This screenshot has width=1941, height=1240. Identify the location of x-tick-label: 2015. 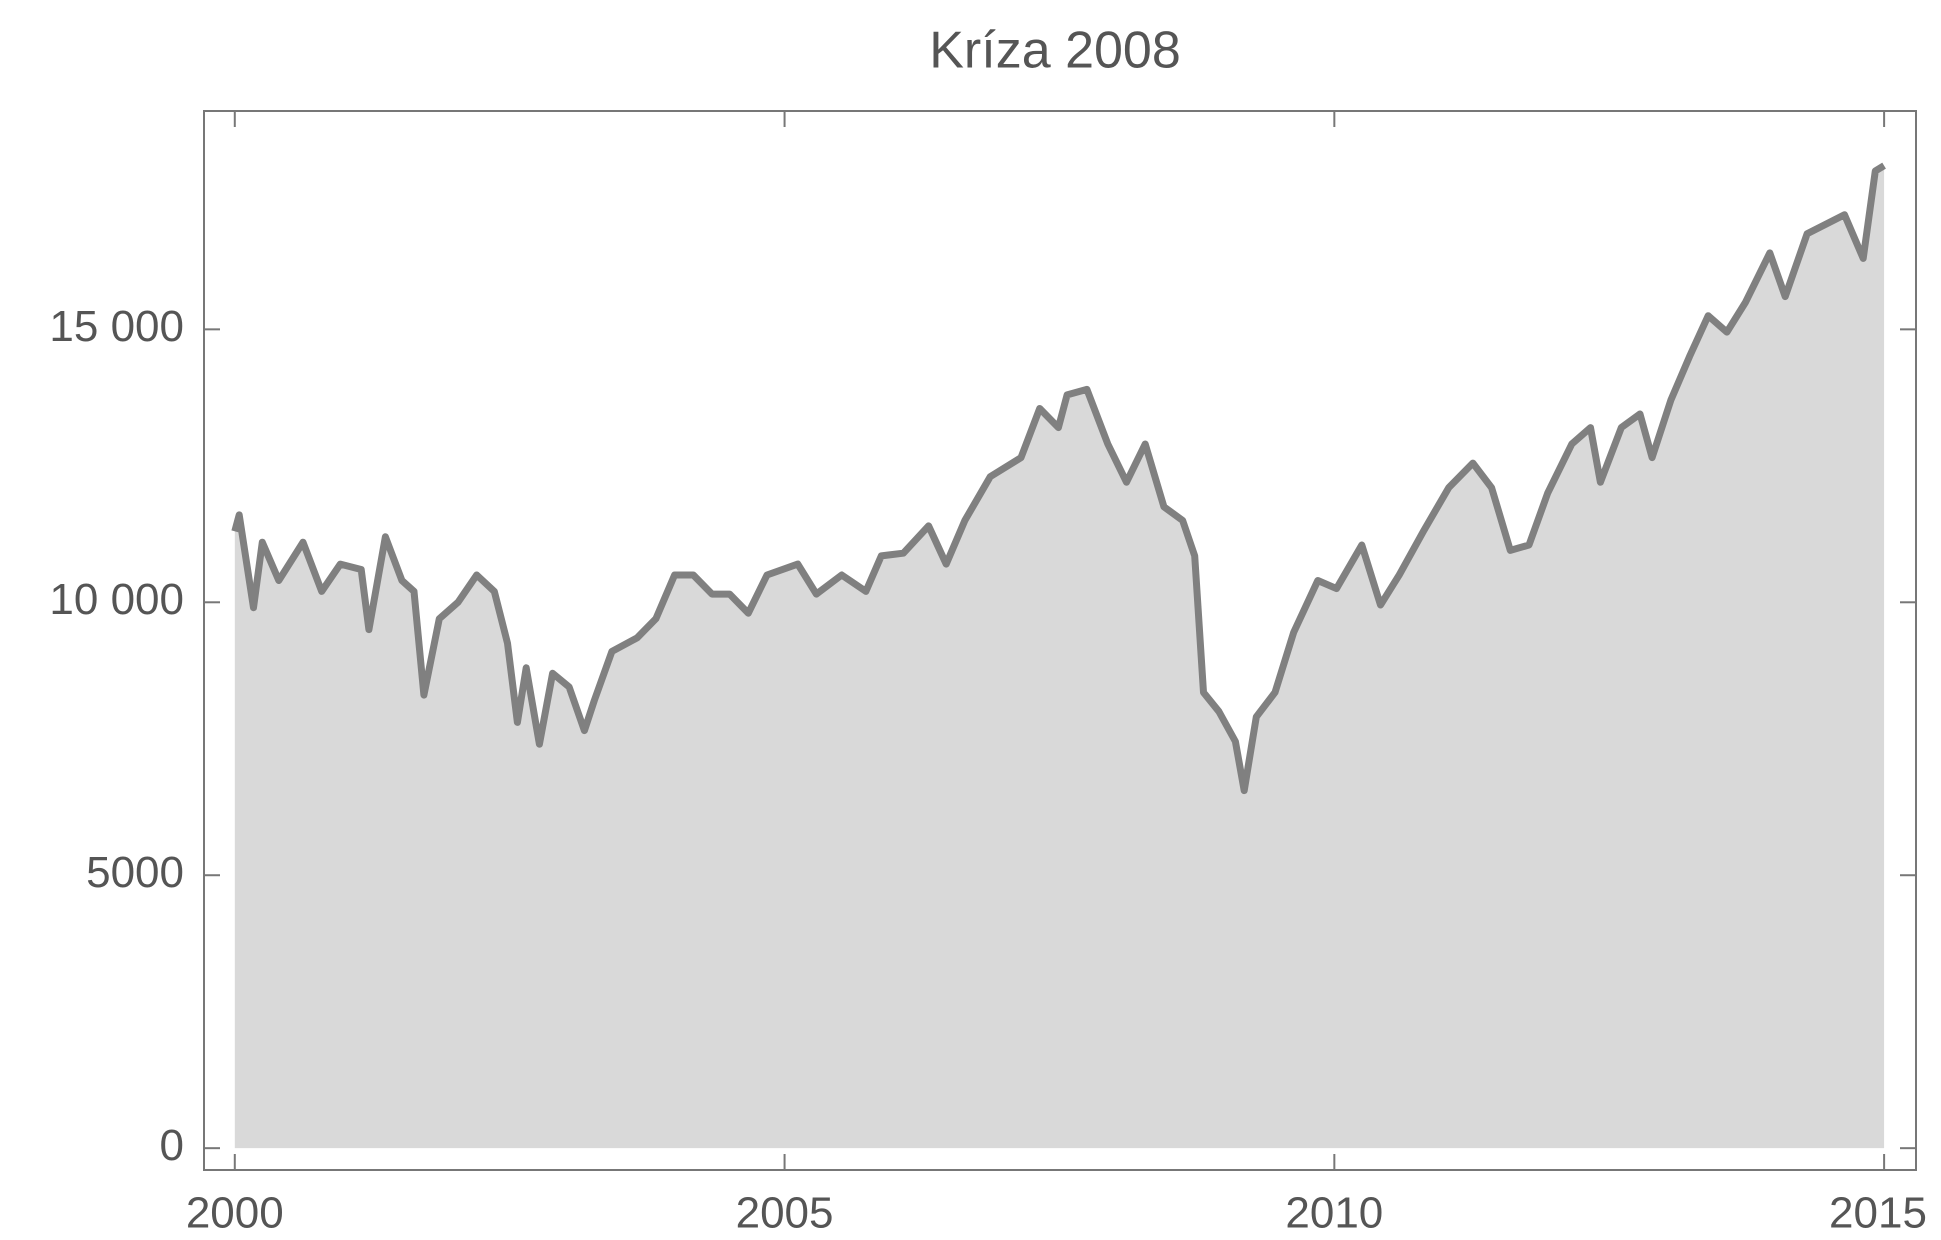
(1878, 1213).